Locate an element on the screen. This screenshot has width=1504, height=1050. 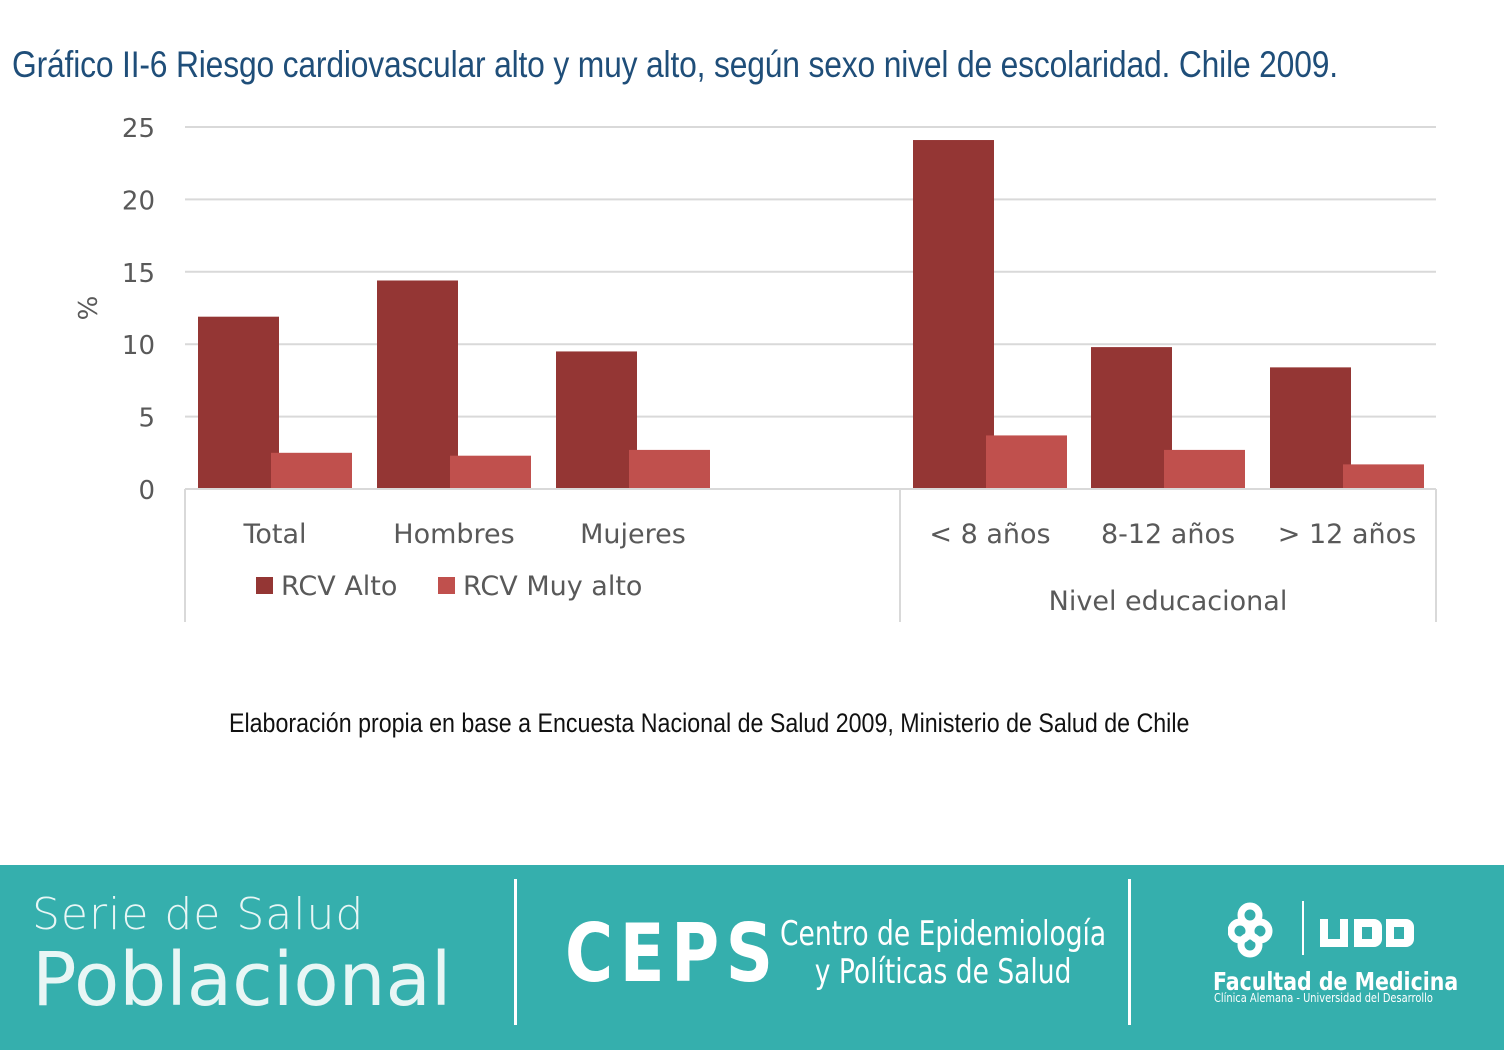
logo-divider is located at coordinates (1303, 928).